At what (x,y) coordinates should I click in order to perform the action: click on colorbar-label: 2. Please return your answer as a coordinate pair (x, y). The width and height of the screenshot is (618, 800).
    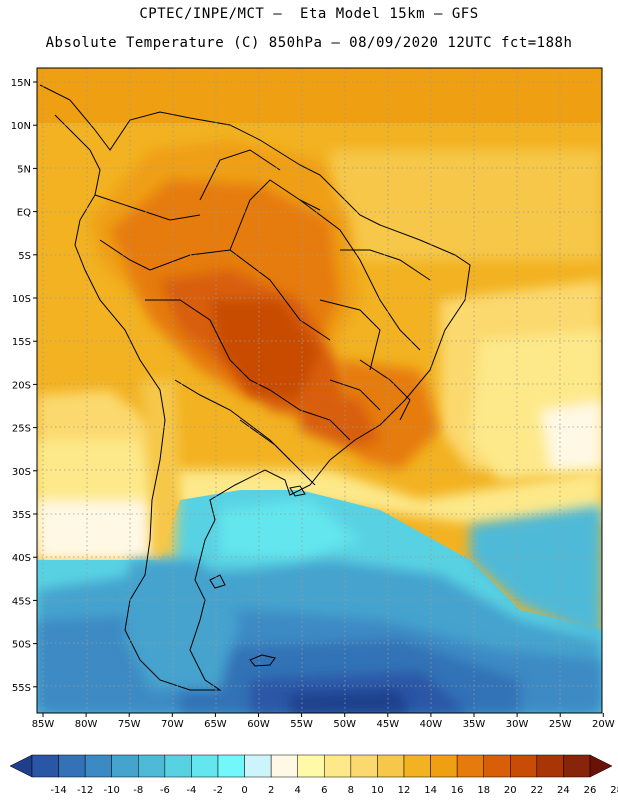
    Looking at the image, I should click on (271, 790).